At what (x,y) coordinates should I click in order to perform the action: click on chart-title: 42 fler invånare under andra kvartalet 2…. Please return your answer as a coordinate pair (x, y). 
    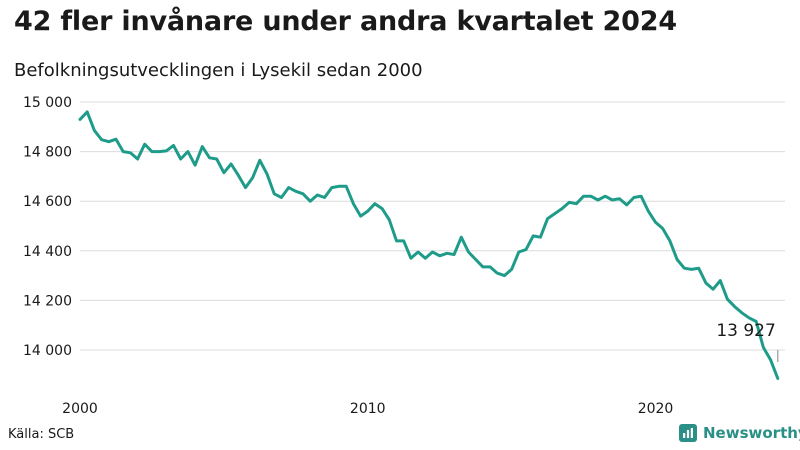
    Looking at the image, I should click on (345, 21).